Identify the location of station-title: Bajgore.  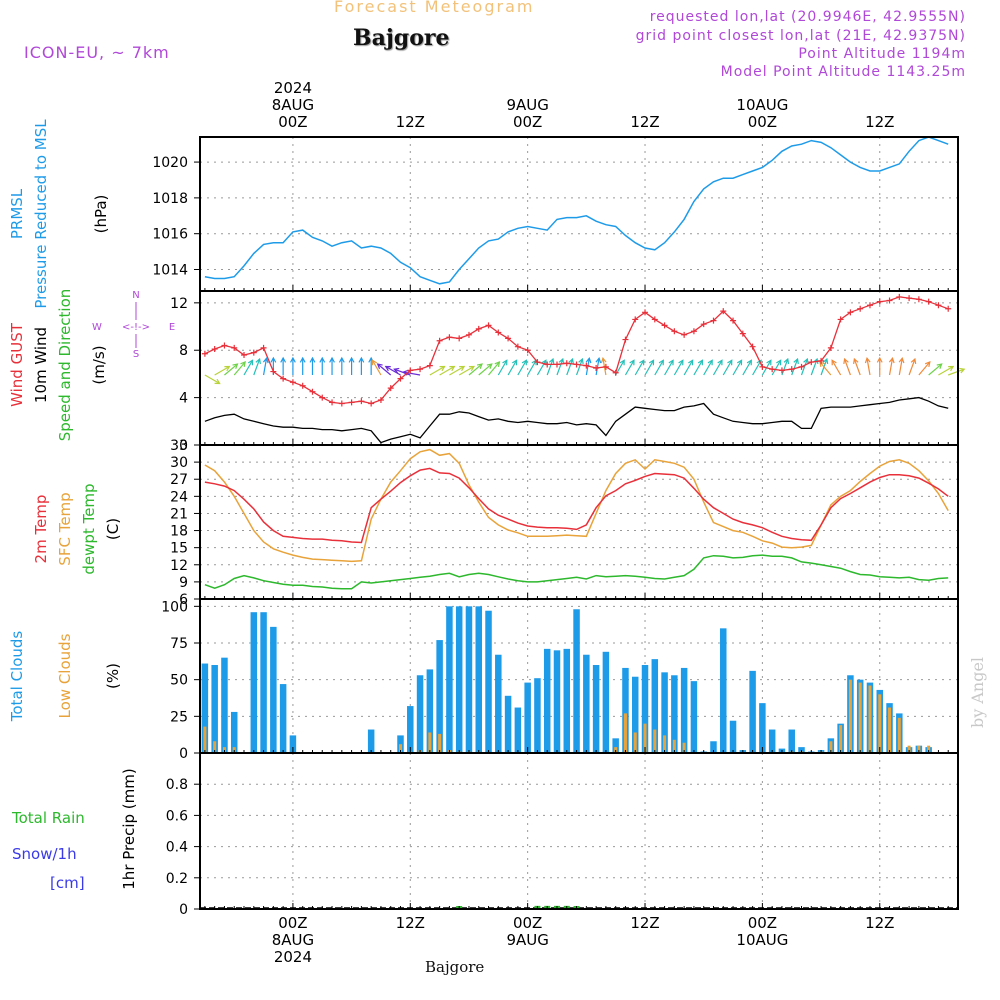
(401, 38).